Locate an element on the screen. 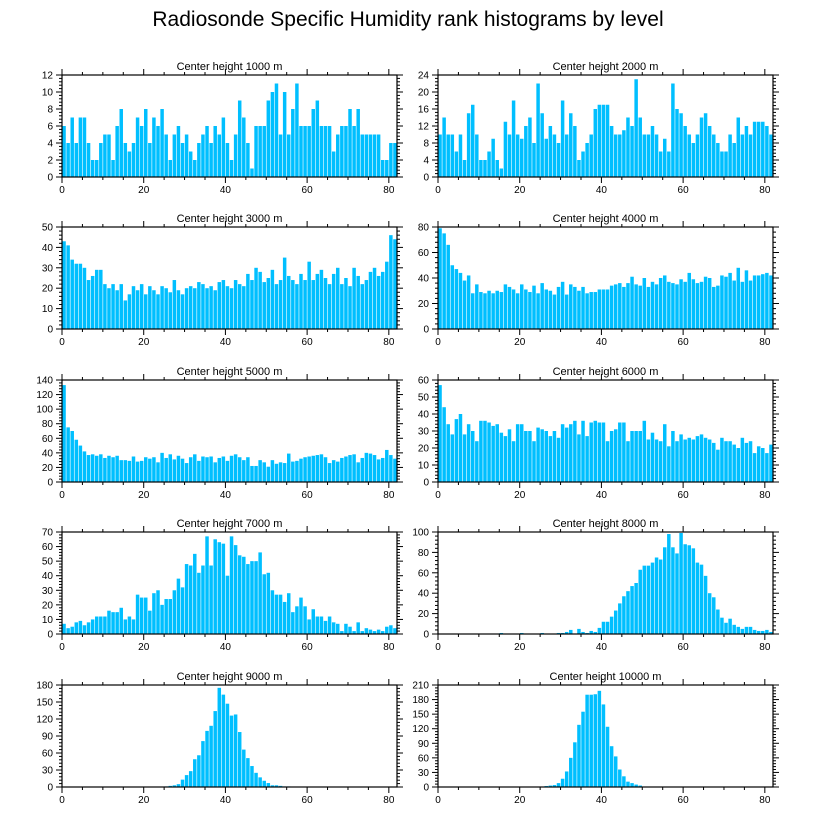 The image size is (816, 824). panel-title: Center height 7000 m is located at coordinates (230, 524).